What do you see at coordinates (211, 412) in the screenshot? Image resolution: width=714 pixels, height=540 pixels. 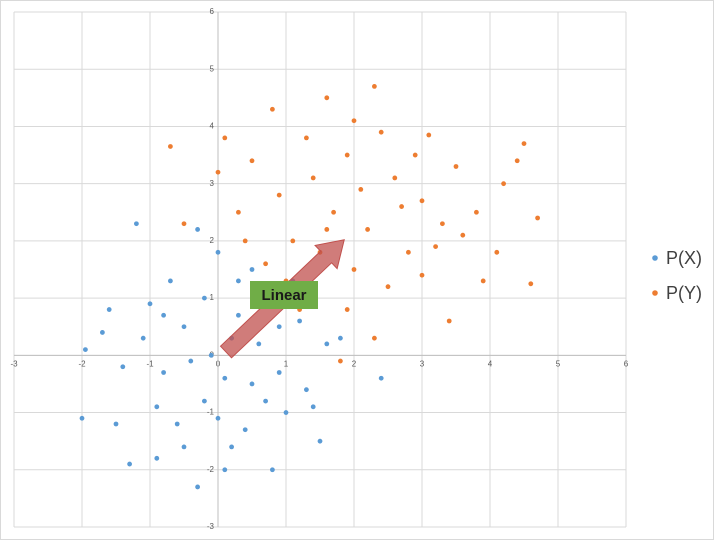 I see `y-tick-label: -1` at bounding box center [211, 412].